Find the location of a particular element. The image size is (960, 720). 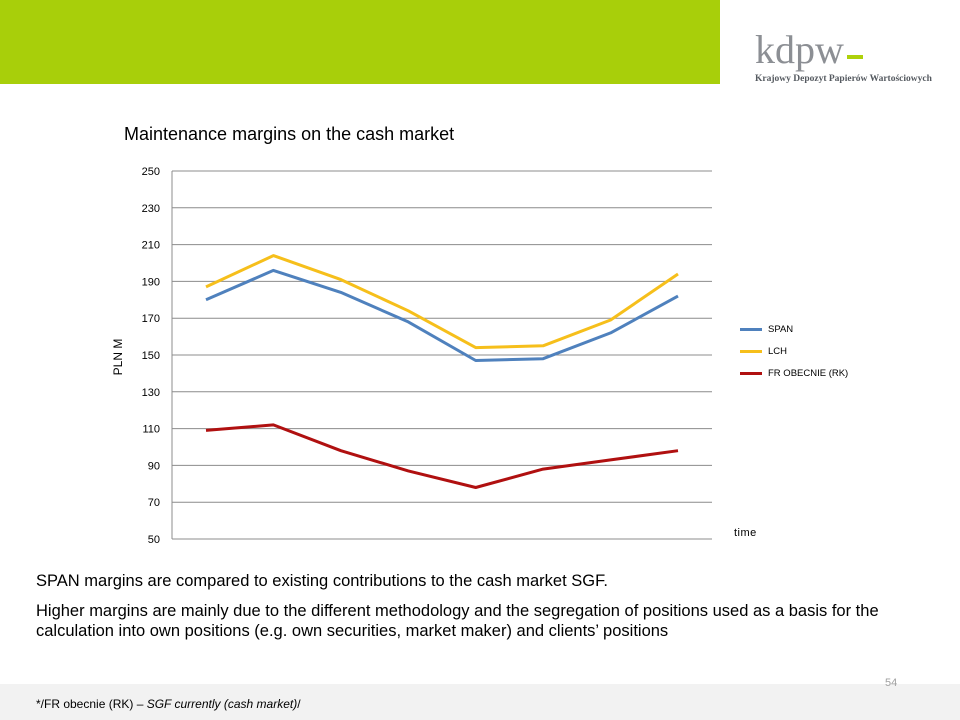

y-tick-label-210: 210 is located at coordinates (151, 246).